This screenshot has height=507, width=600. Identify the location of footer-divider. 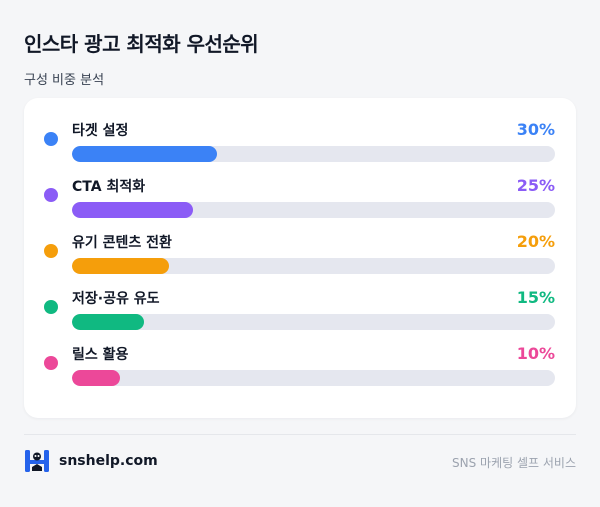
(300, 434).